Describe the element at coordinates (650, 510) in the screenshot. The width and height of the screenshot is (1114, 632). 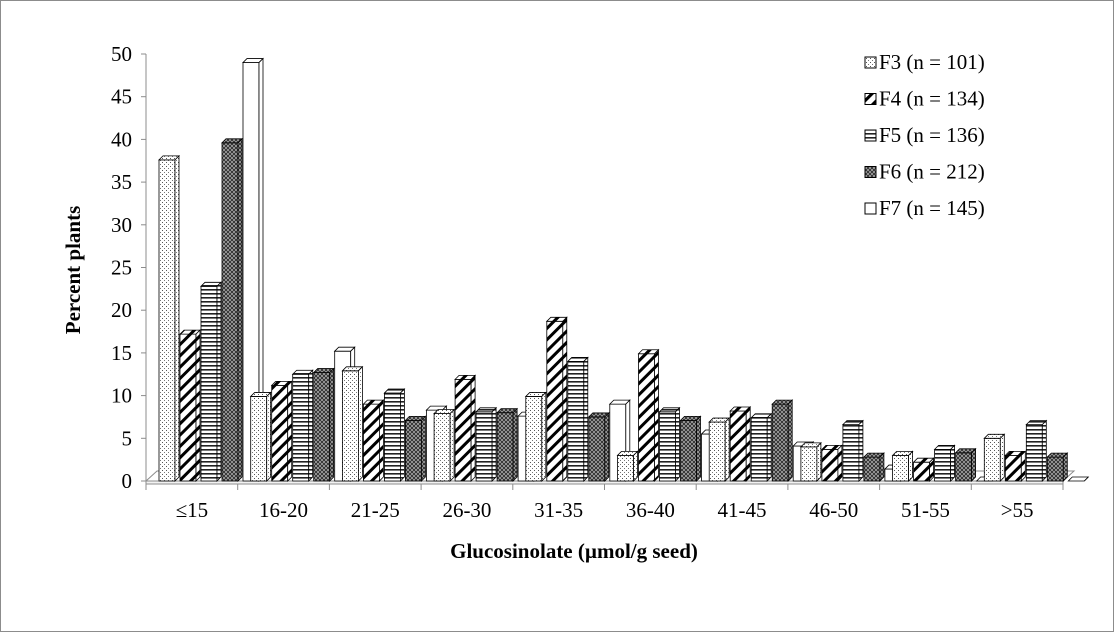
I see `x-tick-label: 36-40` at that location.